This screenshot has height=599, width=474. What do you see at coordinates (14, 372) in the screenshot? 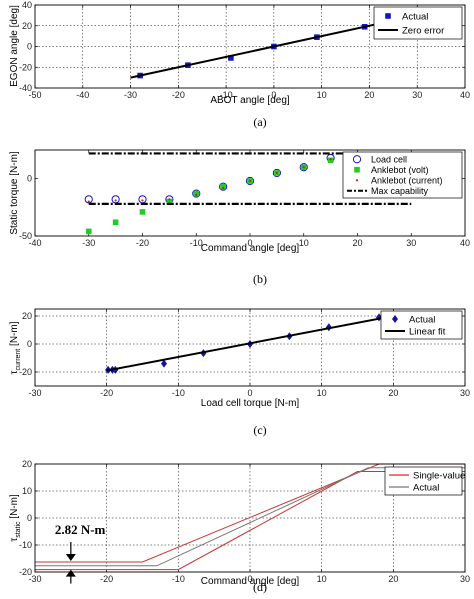
I see `y-axis-symbol: τ` at bounding box center [14, 372].